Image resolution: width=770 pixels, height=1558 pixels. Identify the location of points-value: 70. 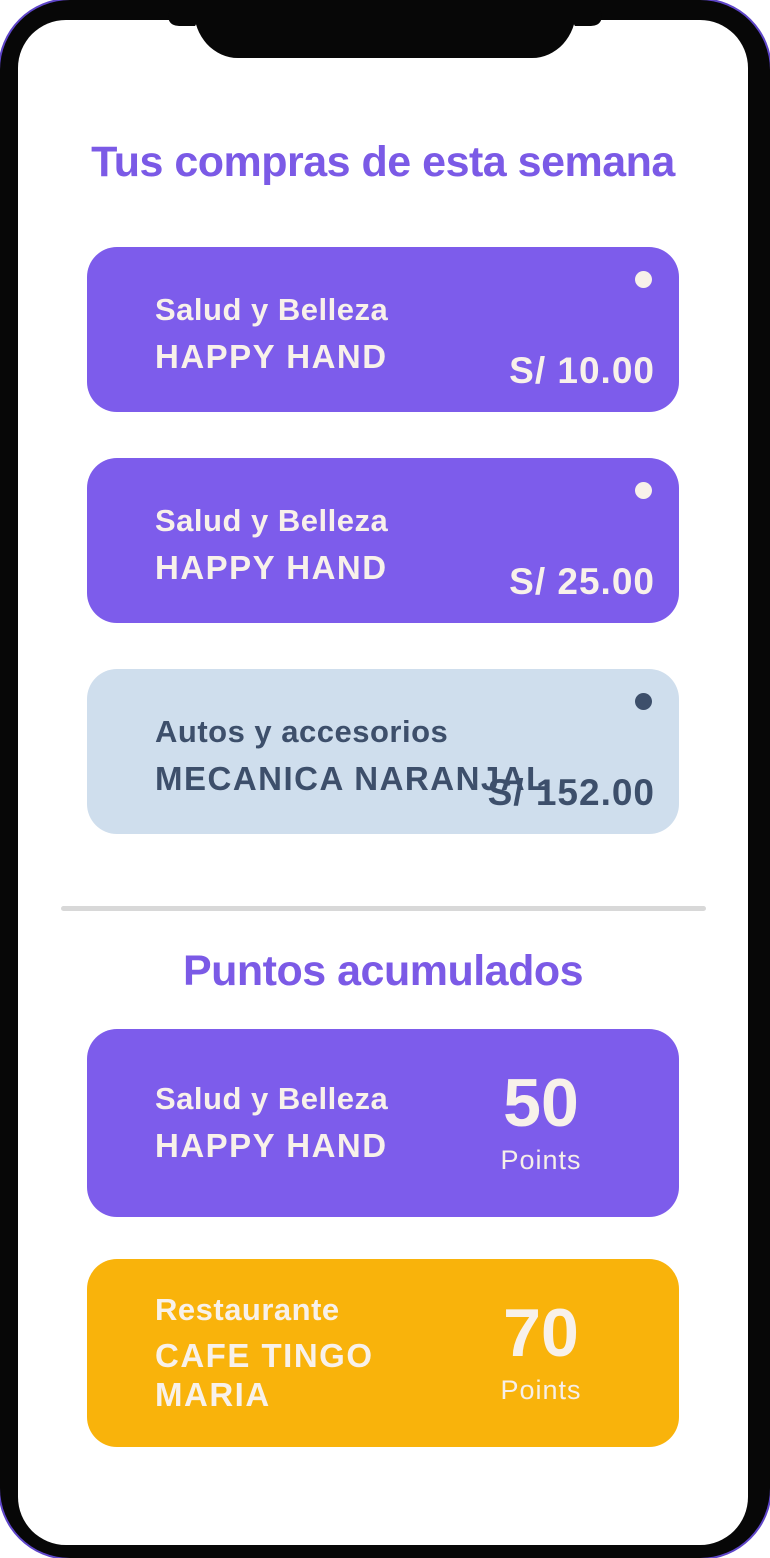
(541, 1333).